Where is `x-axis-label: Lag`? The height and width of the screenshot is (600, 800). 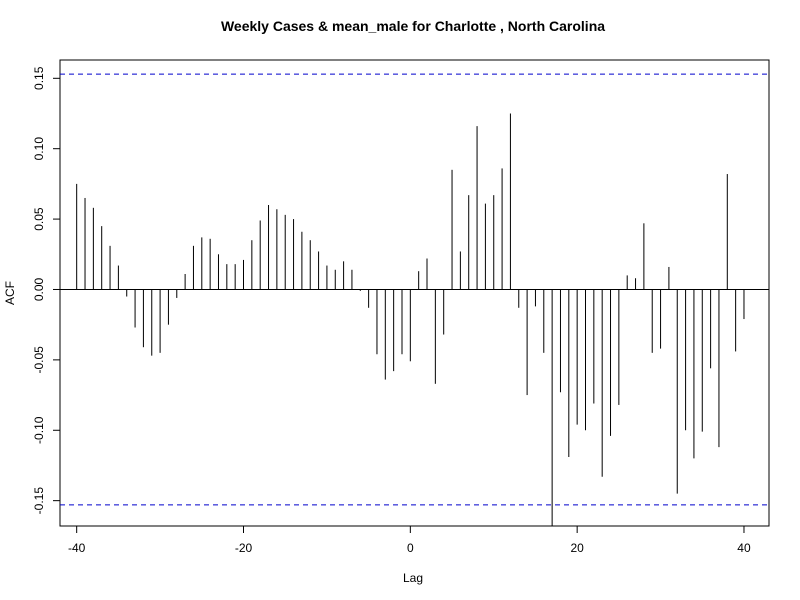
x-axis-label: Lag is located at coordinates (413, 578).